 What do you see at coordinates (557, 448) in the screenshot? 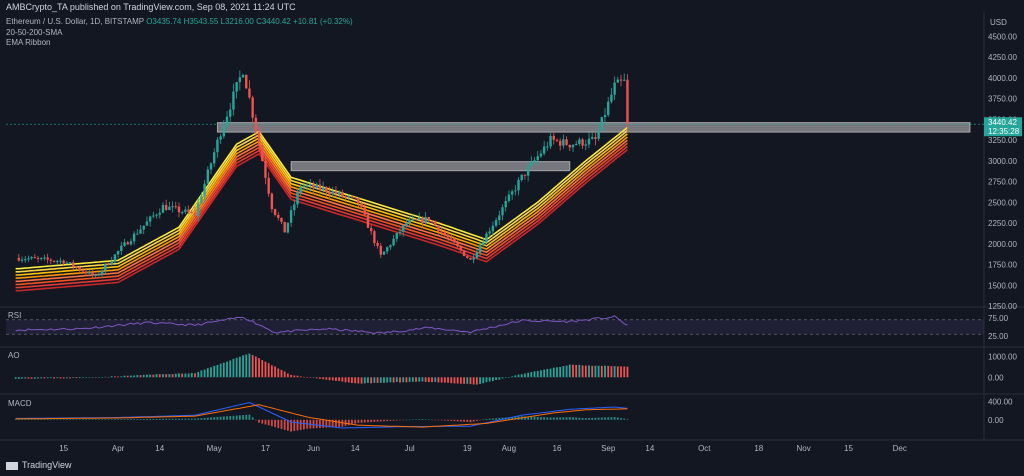
I see `time-tick-label: 16` at bounding box center [557, 448].